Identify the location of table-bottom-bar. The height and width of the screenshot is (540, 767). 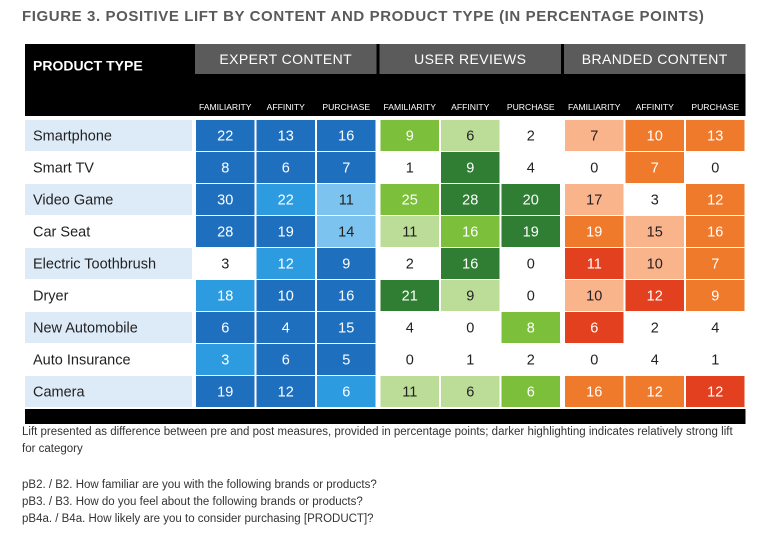
(385, 416).